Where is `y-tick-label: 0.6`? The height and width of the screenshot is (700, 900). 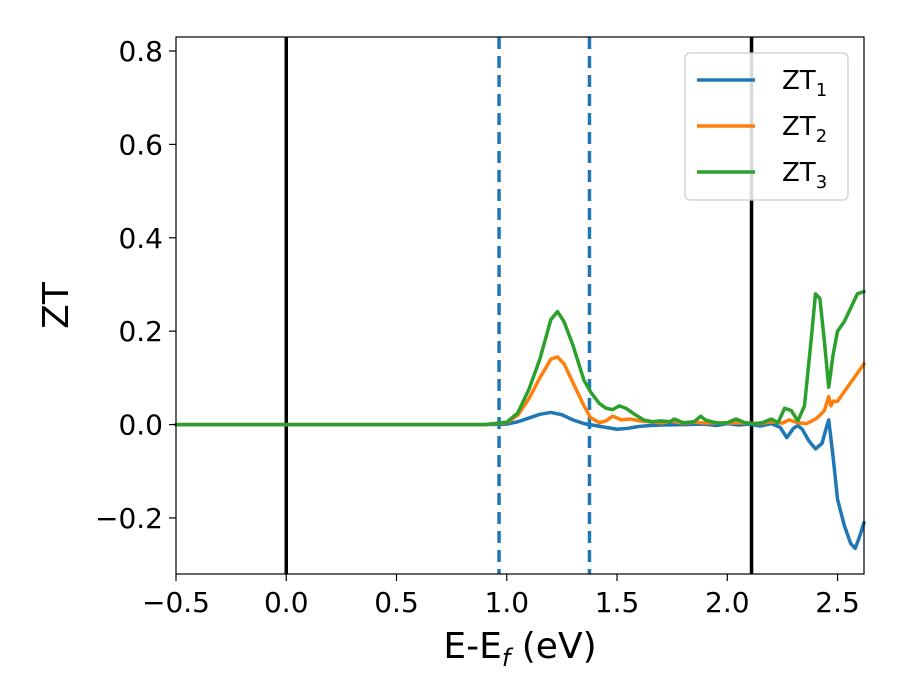
y-tick-label: 0.6 is located at coordinates (140, 144).